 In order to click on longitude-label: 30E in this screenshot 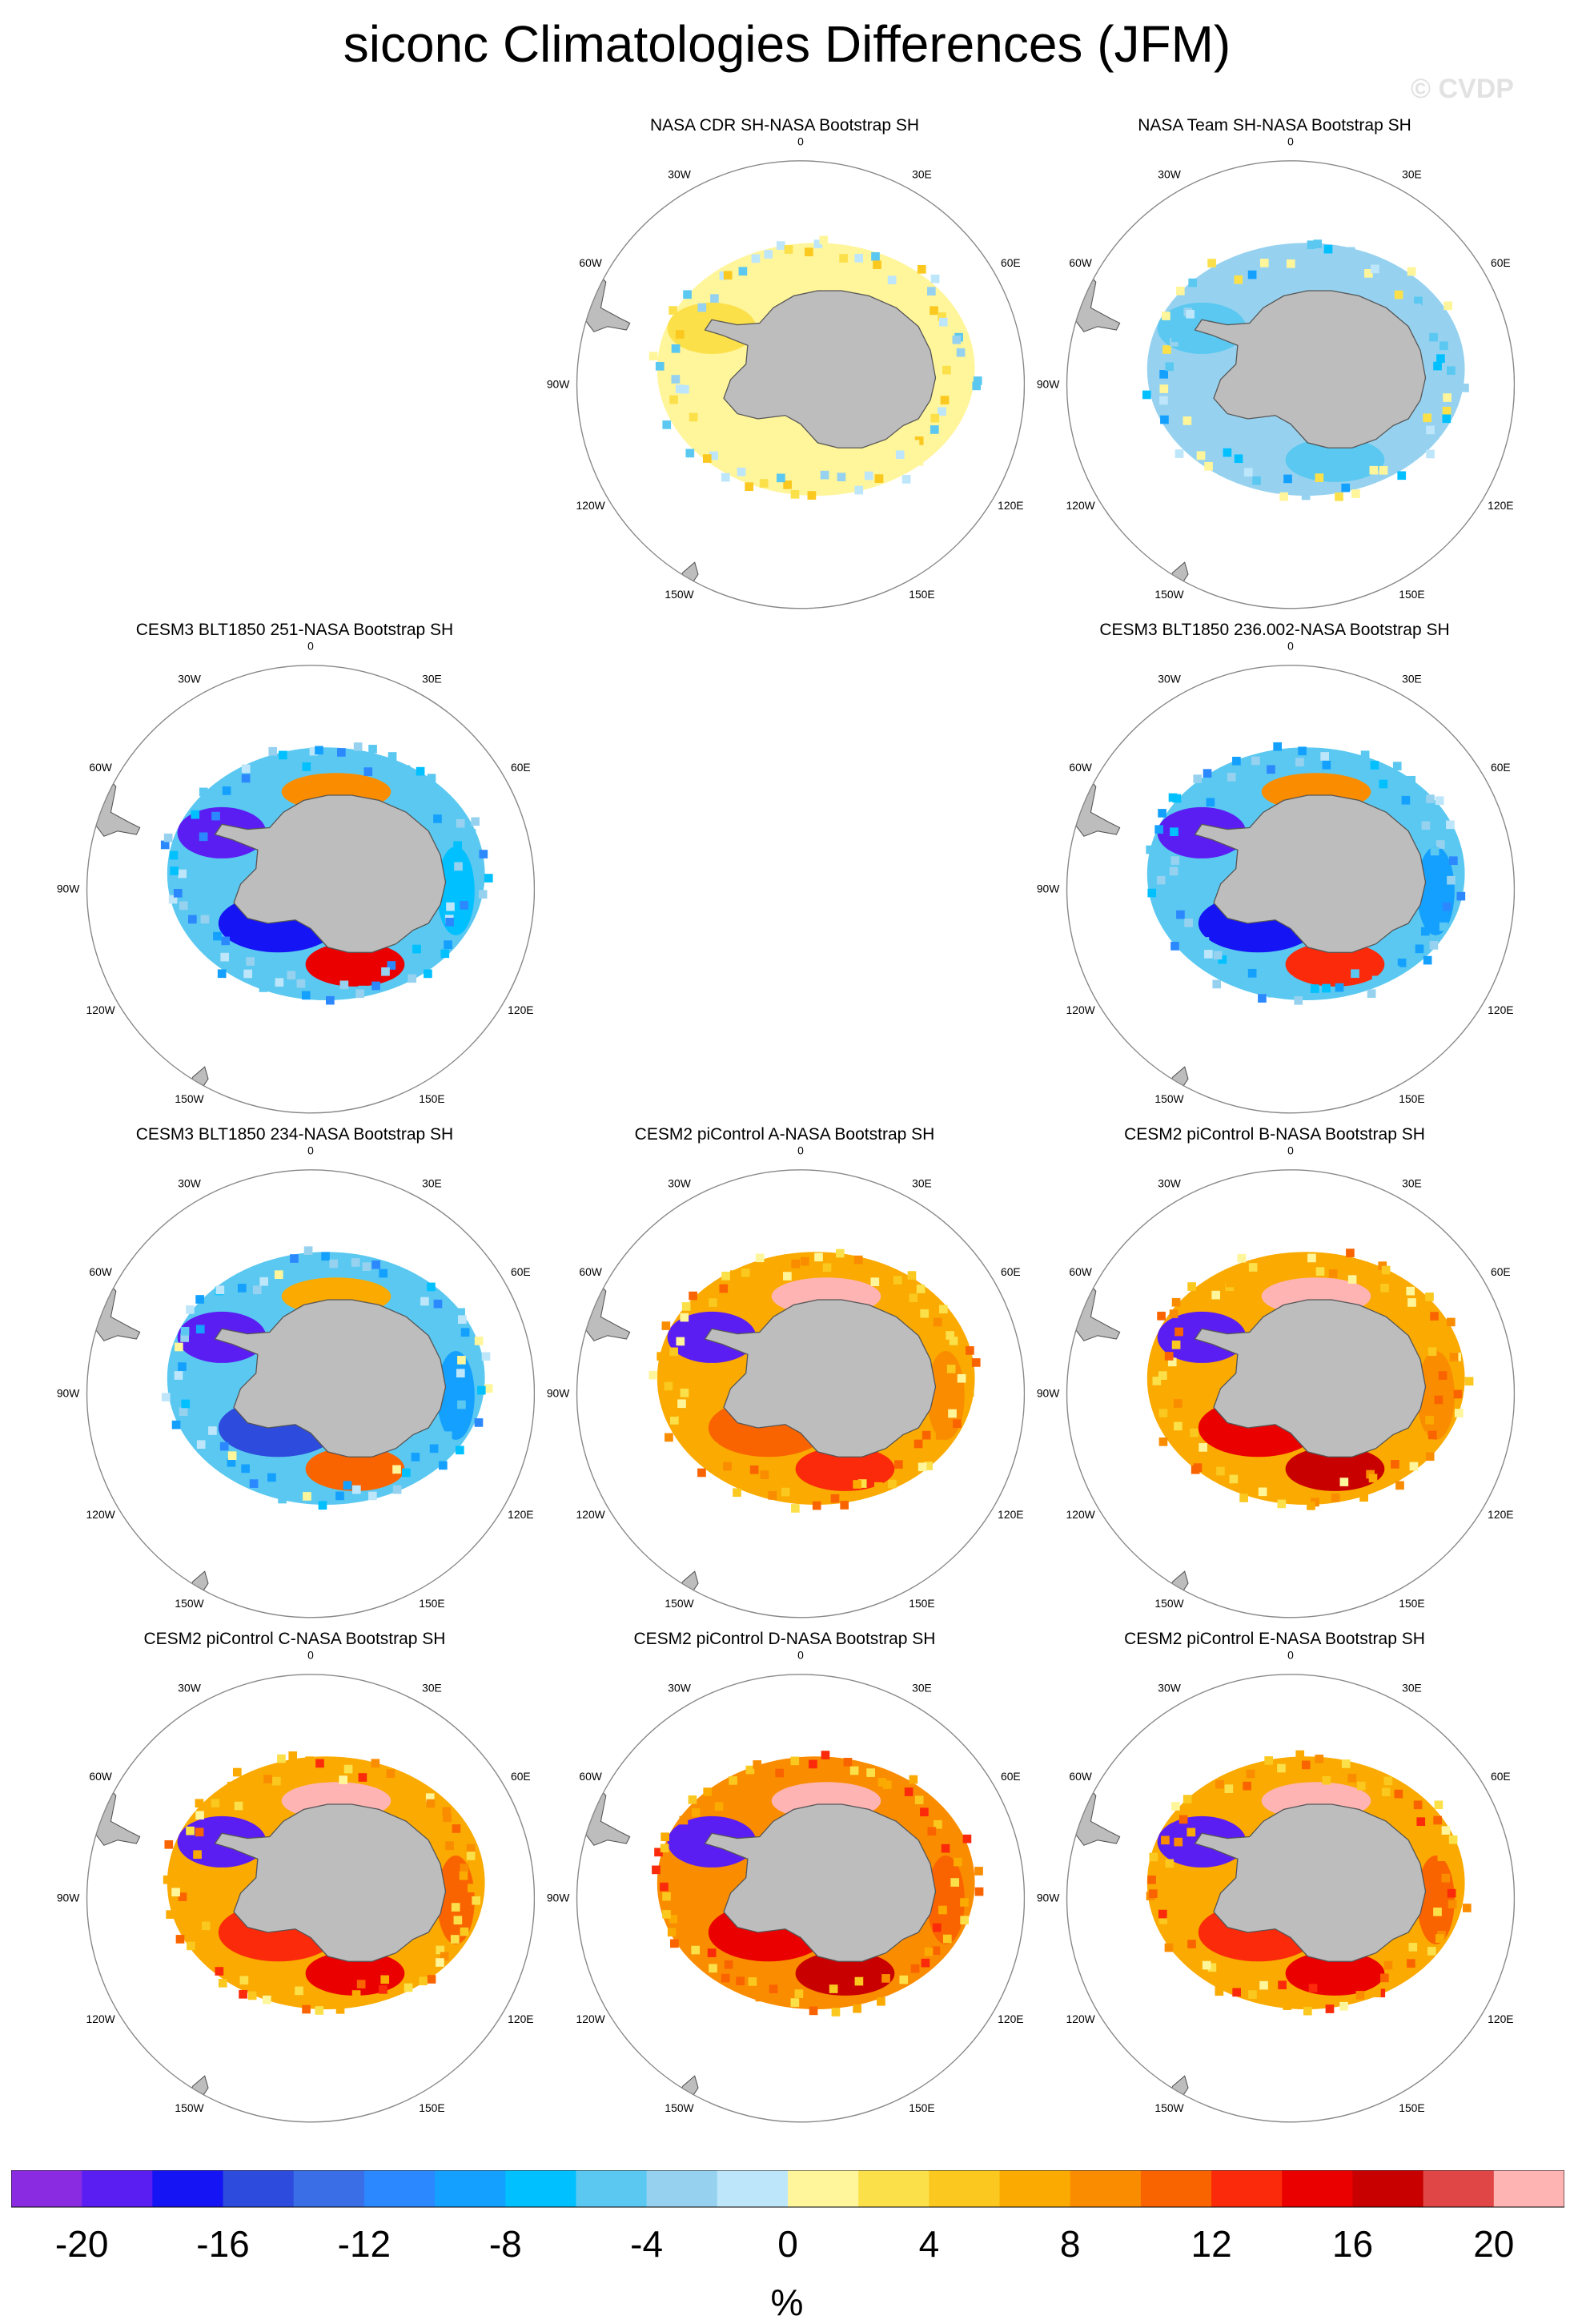, I will do `click(432, 1687)`.